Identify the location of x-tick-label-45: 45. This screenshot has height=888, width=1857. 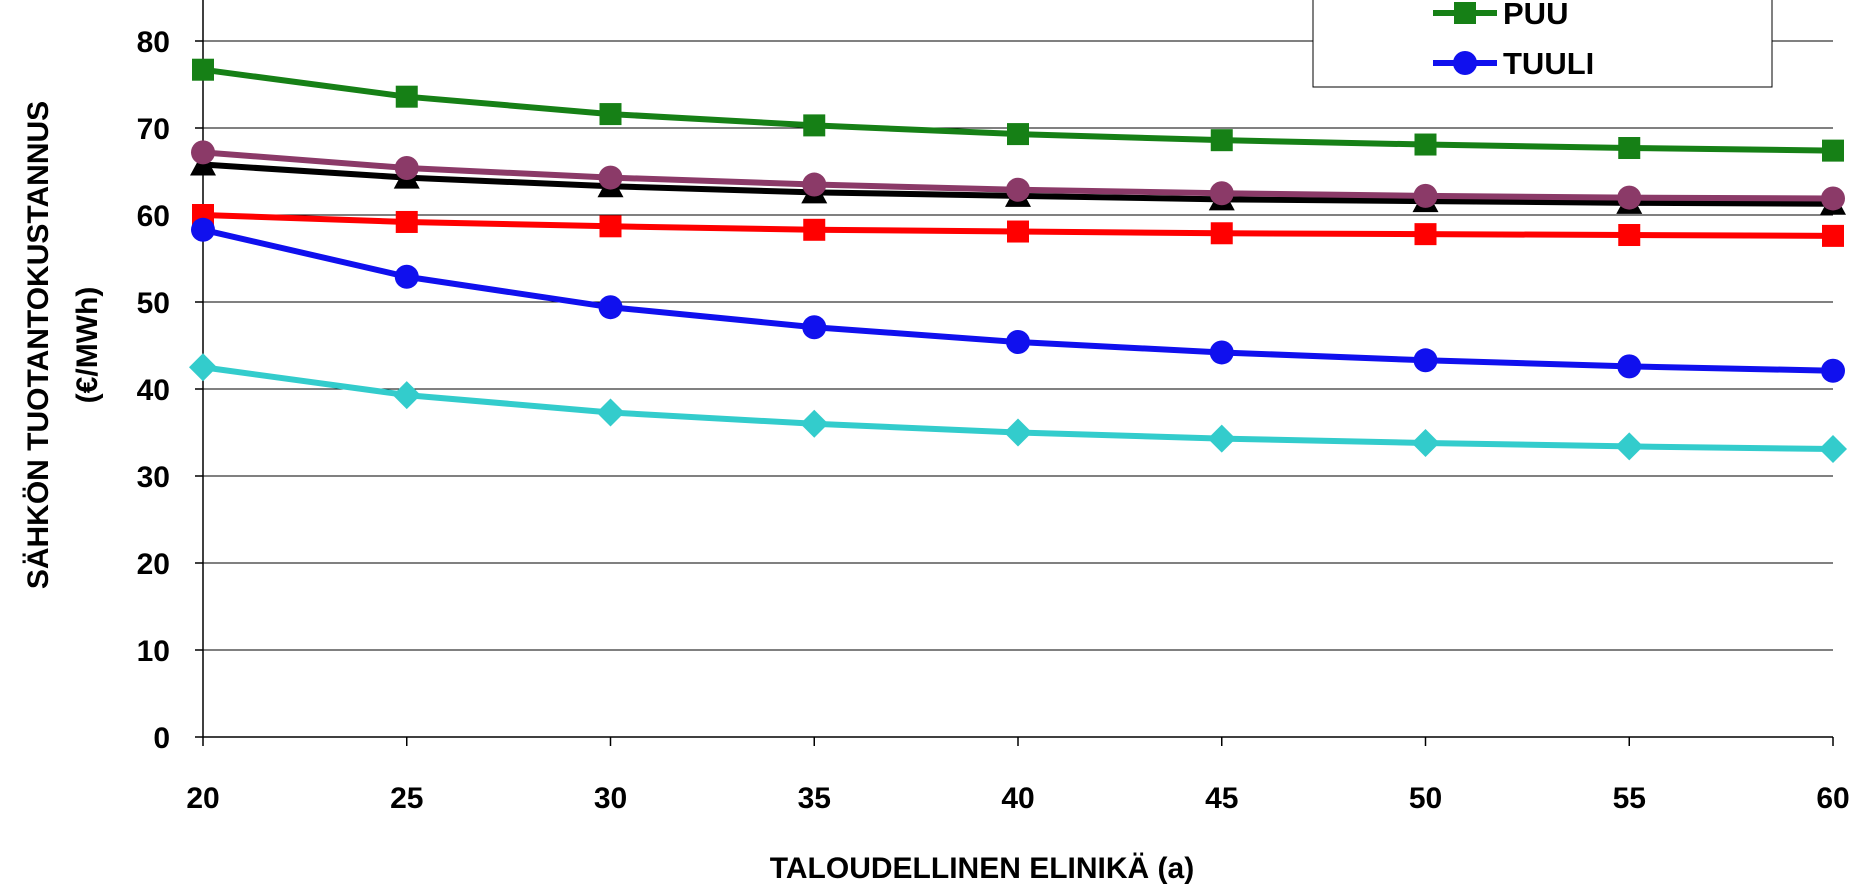
(1221, 798).